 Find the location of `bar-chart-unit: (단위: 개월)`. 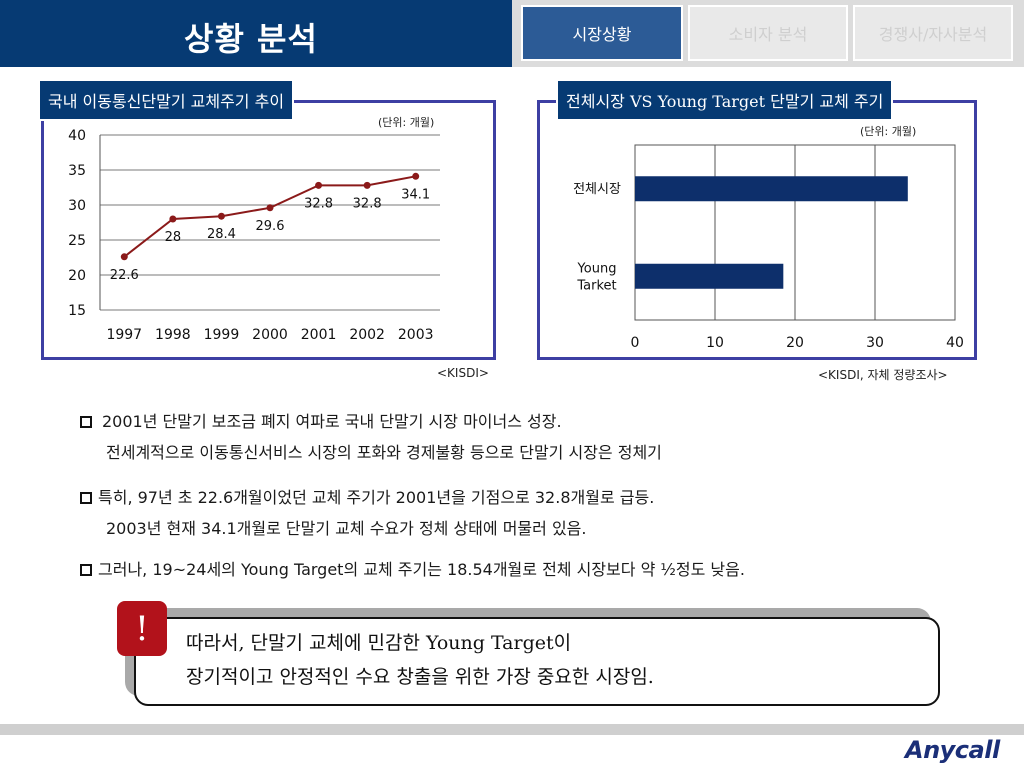

bar-chart-unit: (단위: 개월) is located at coordinates (888, 131).